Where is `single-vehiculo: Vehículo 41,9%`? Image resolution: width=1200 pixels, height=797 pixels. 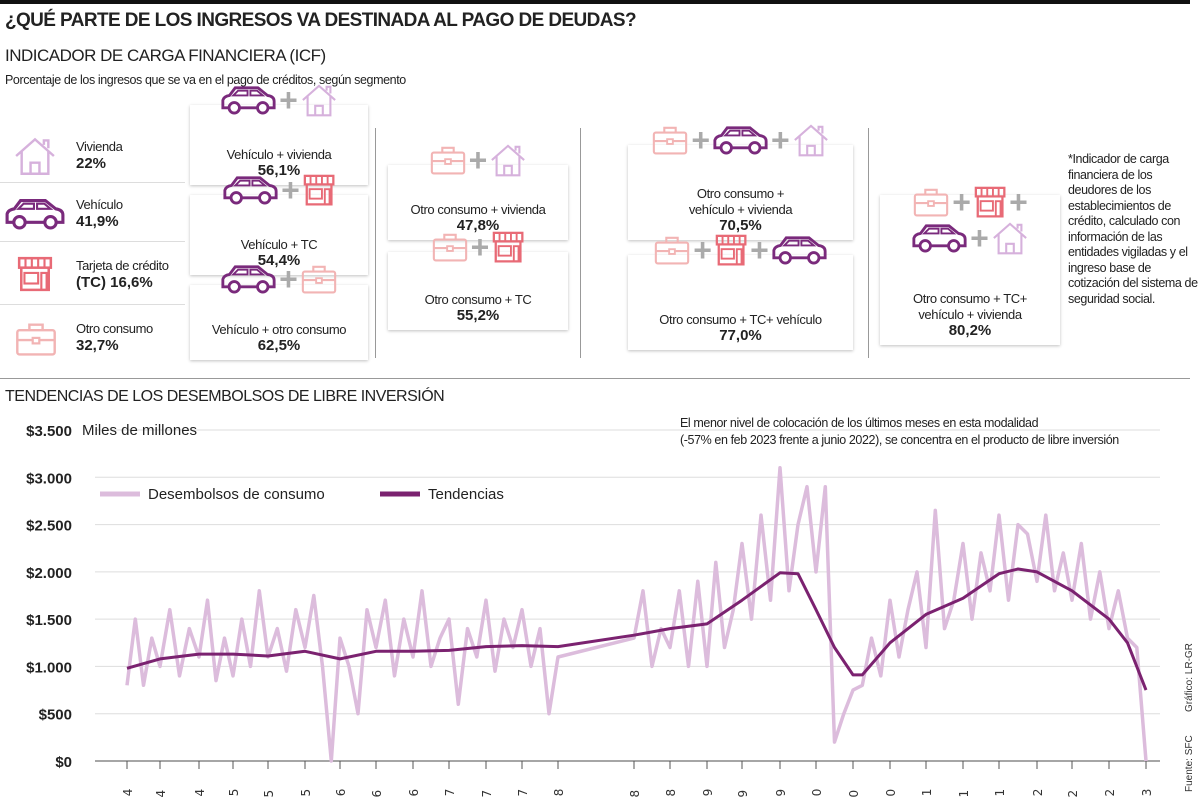 single-vehiculo: Vehículo 41,9% is located at coordinates (92, 213).